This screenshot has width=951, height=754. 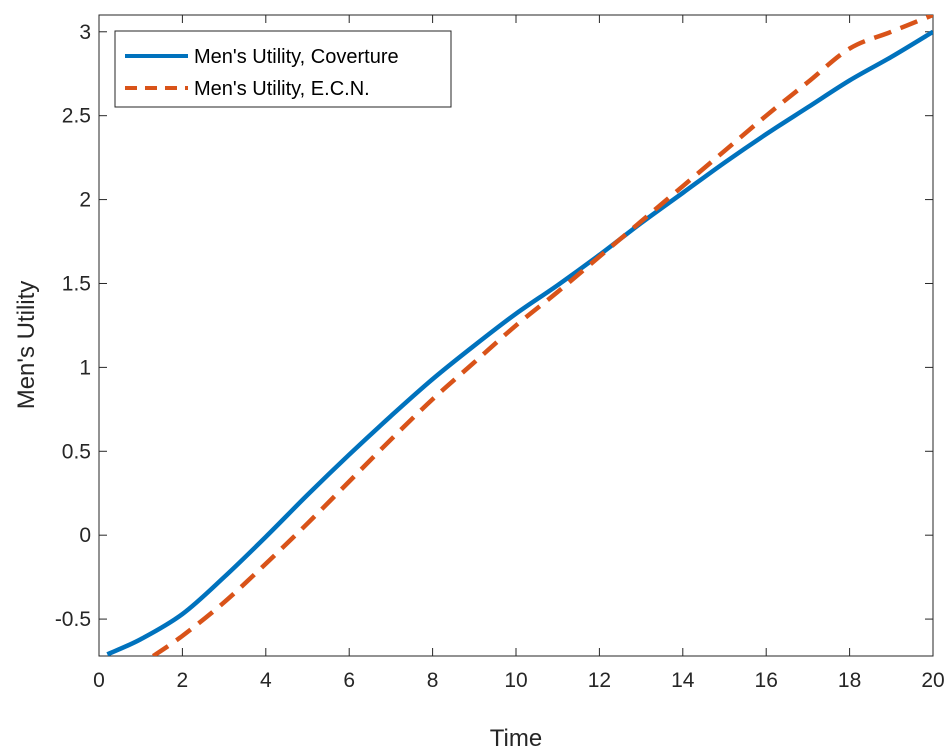 I want to click on y-tick-label: 0.5, so click(x=76, y=451).